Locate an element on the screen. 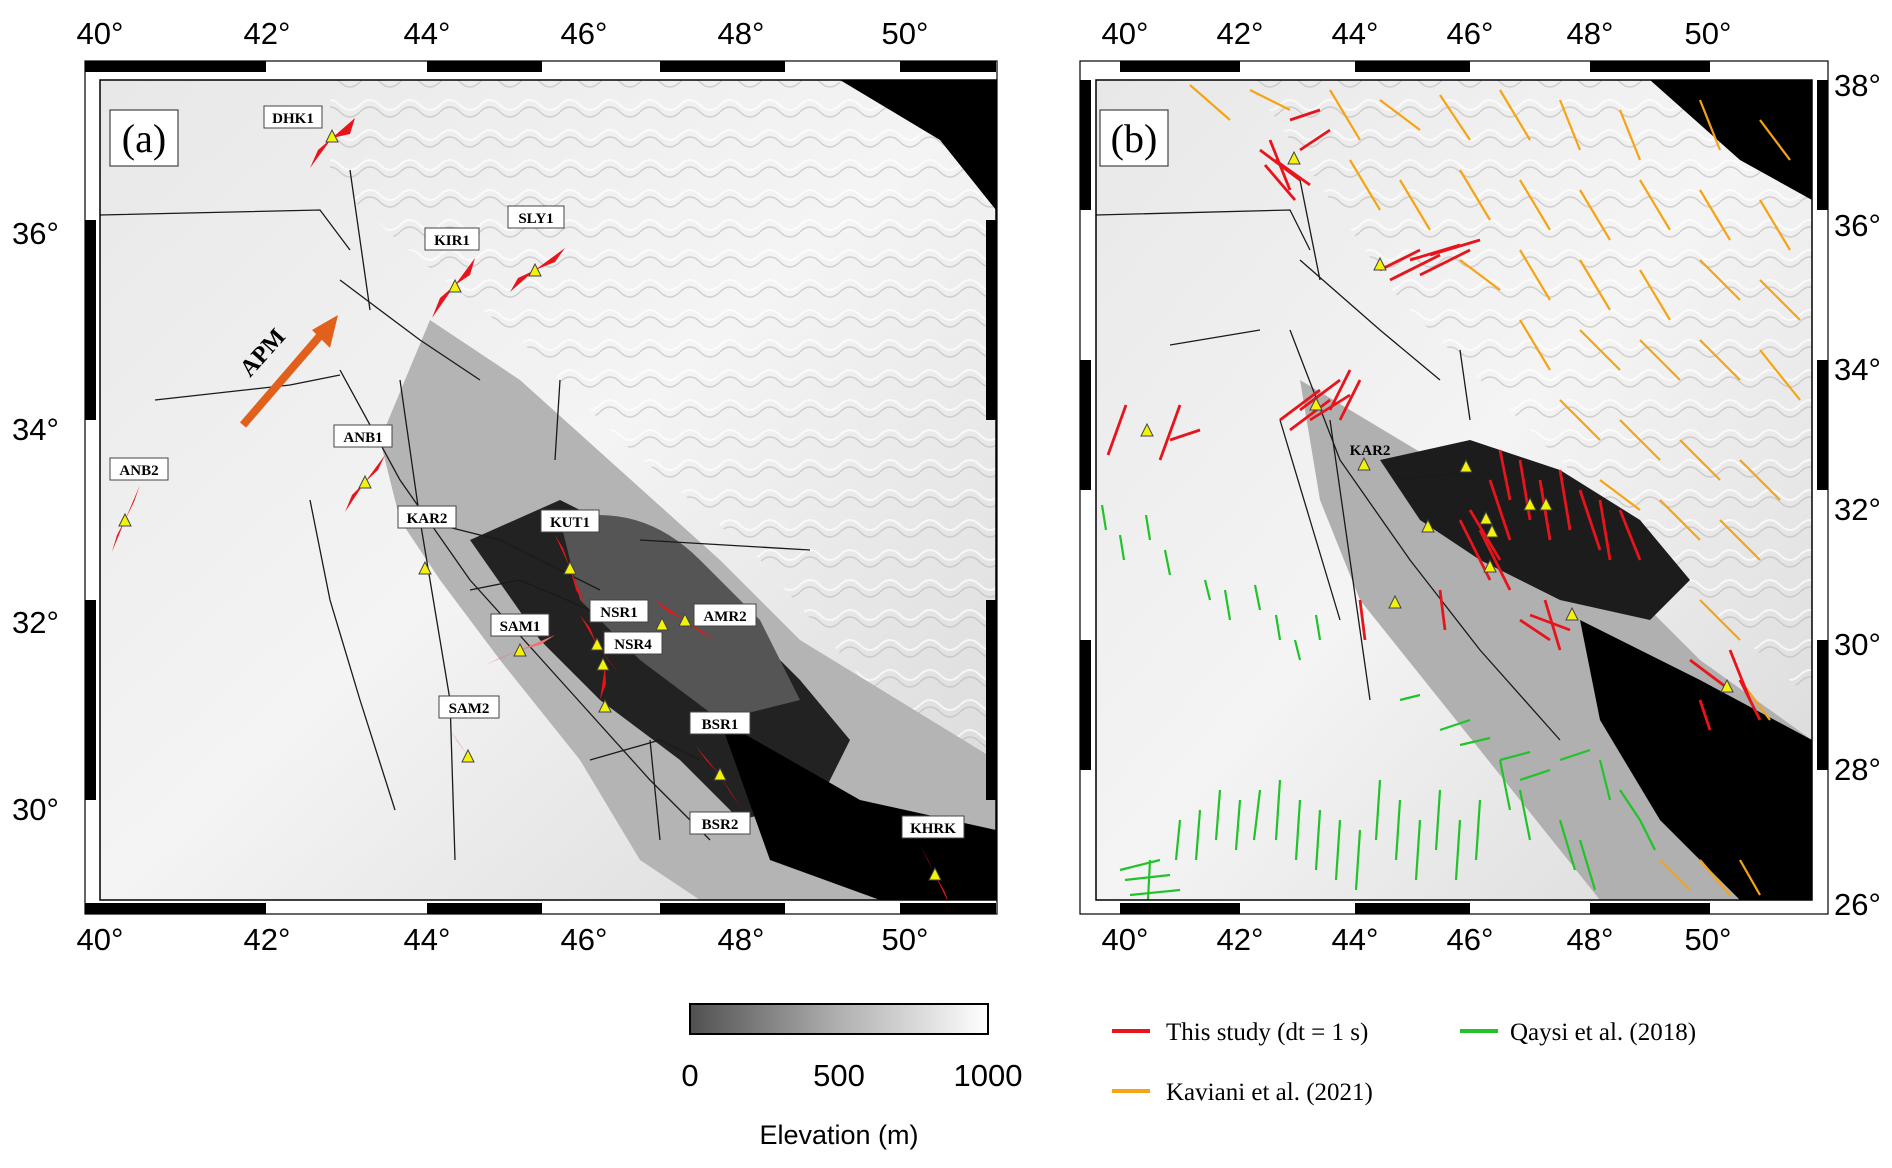 The height and width of the screenshot is (1168, 1892). station-label: BSR2 is located at coordinates (720, 825).